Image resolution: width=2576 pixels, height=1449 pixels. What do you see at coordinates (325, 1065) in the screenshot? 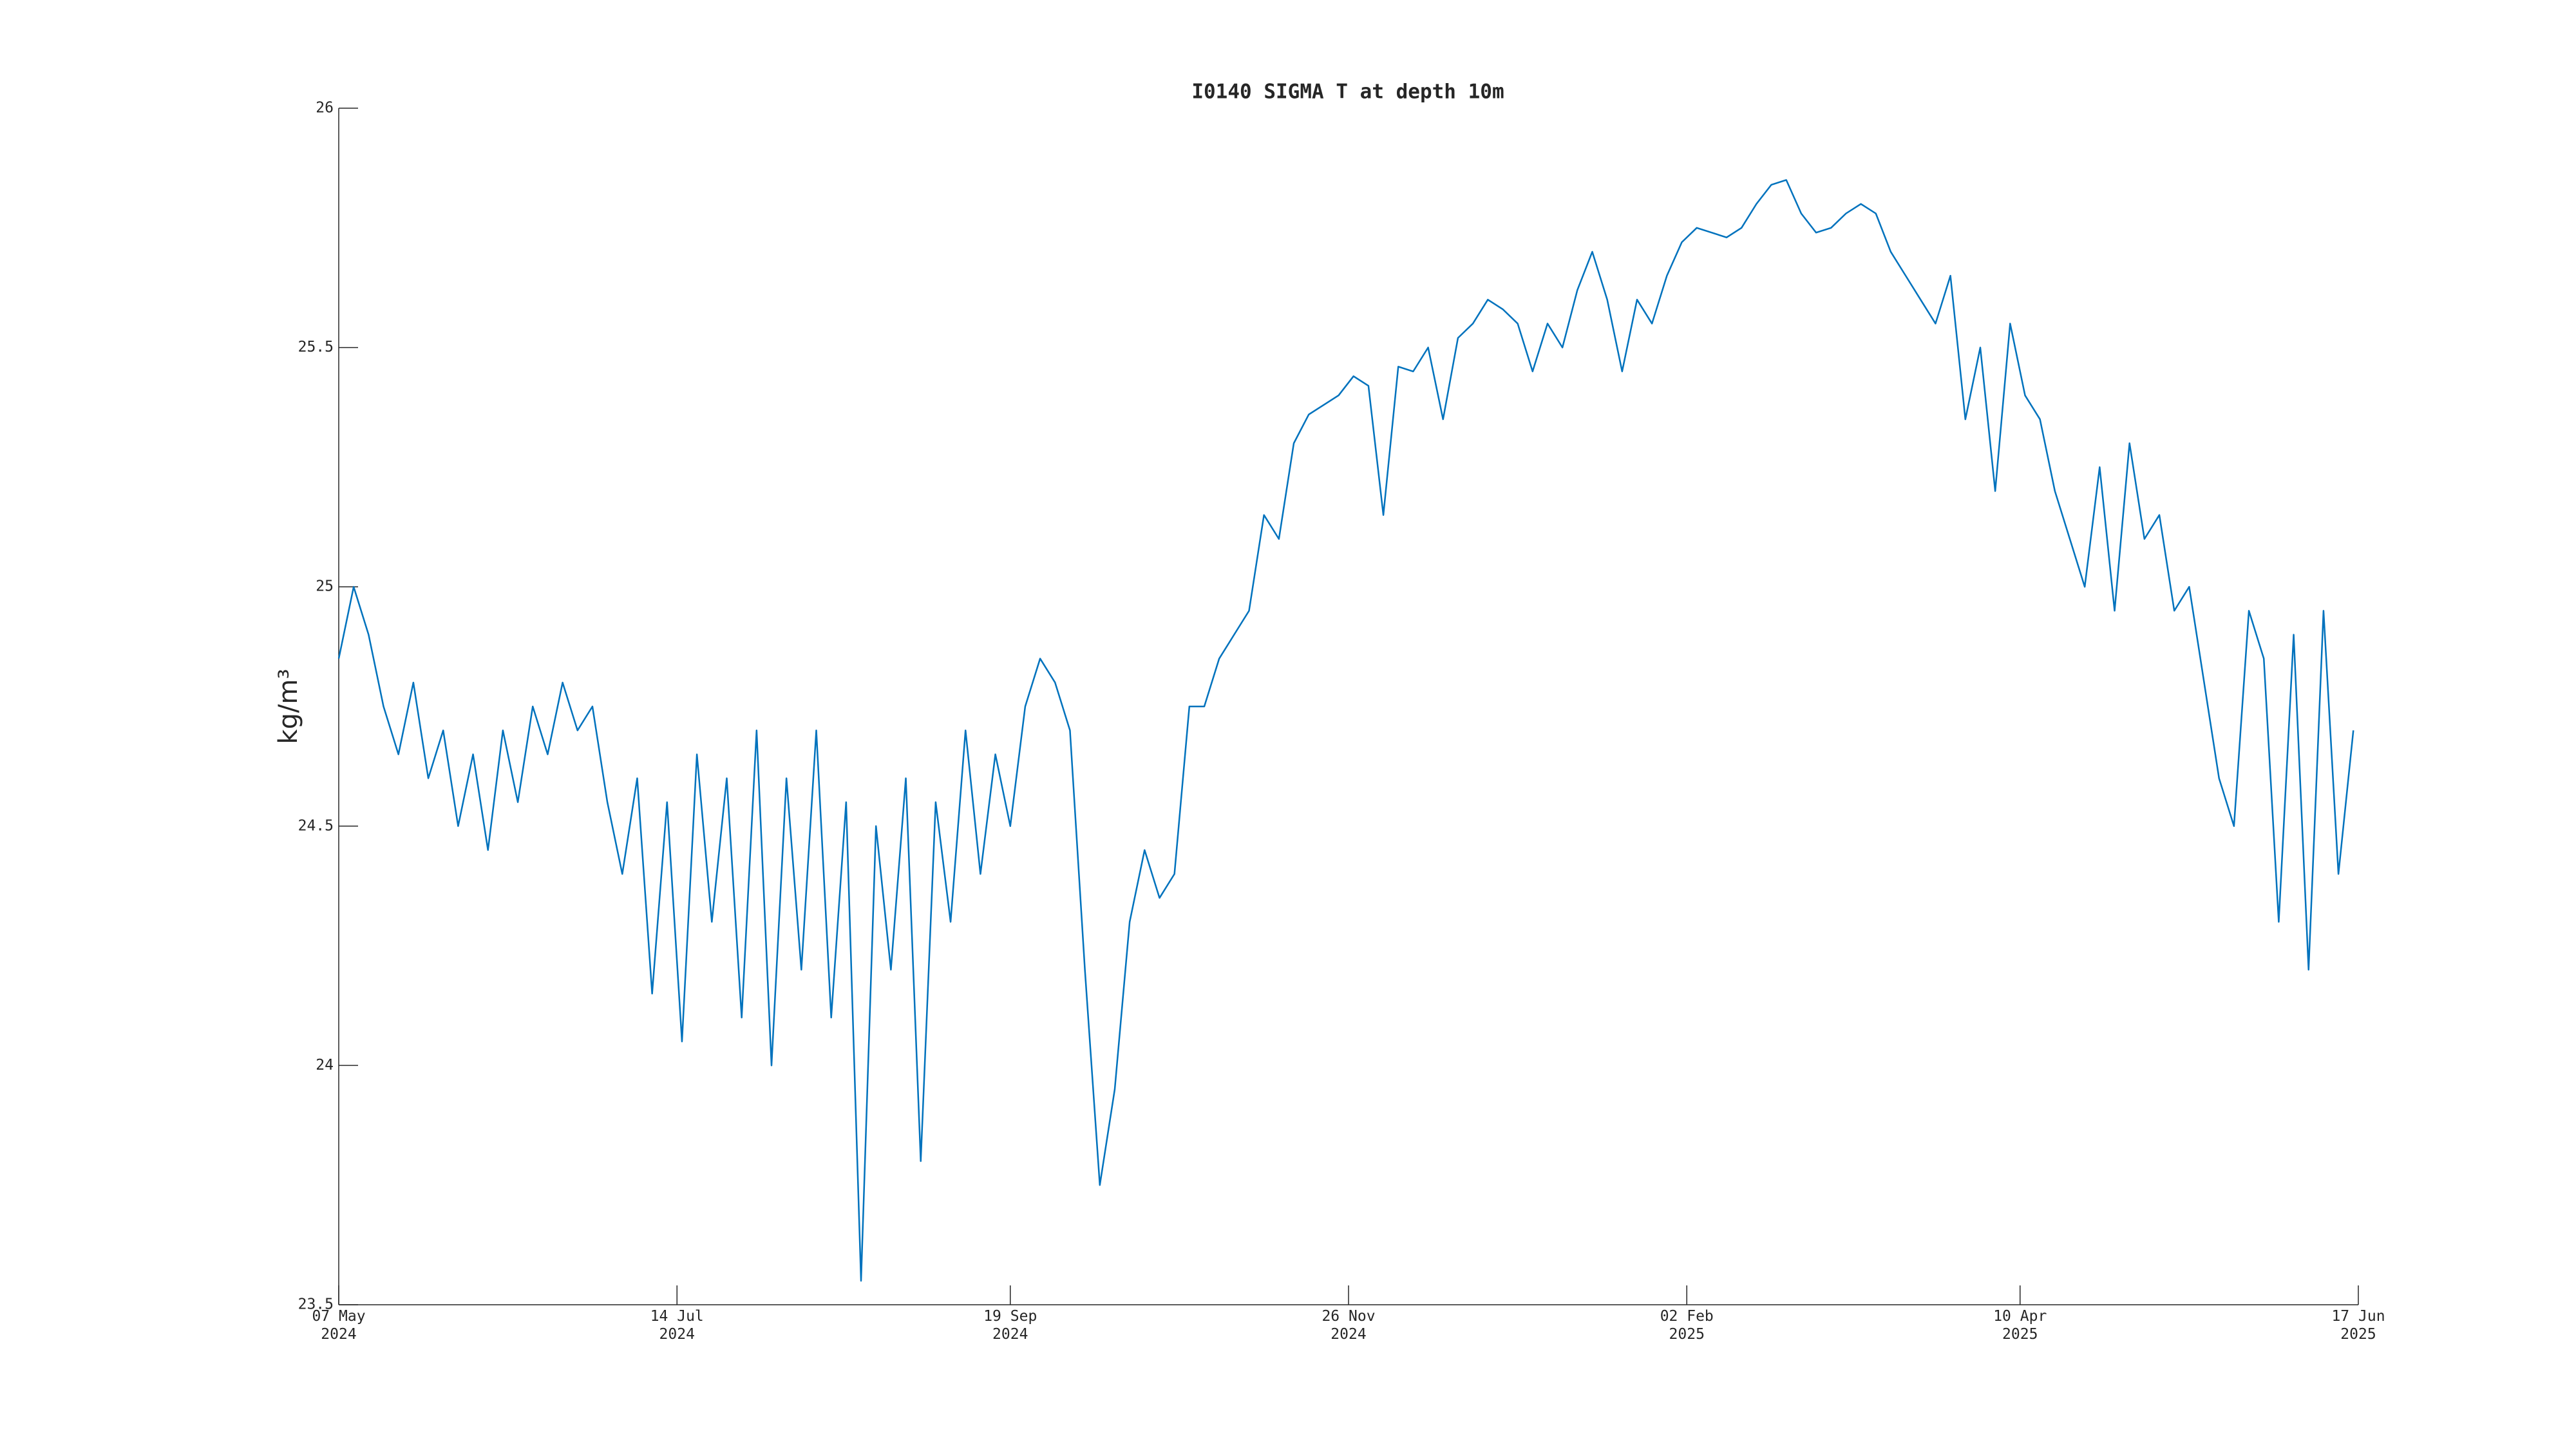
I see `y-tick-label: 24` at bounding box center [325, 1065].